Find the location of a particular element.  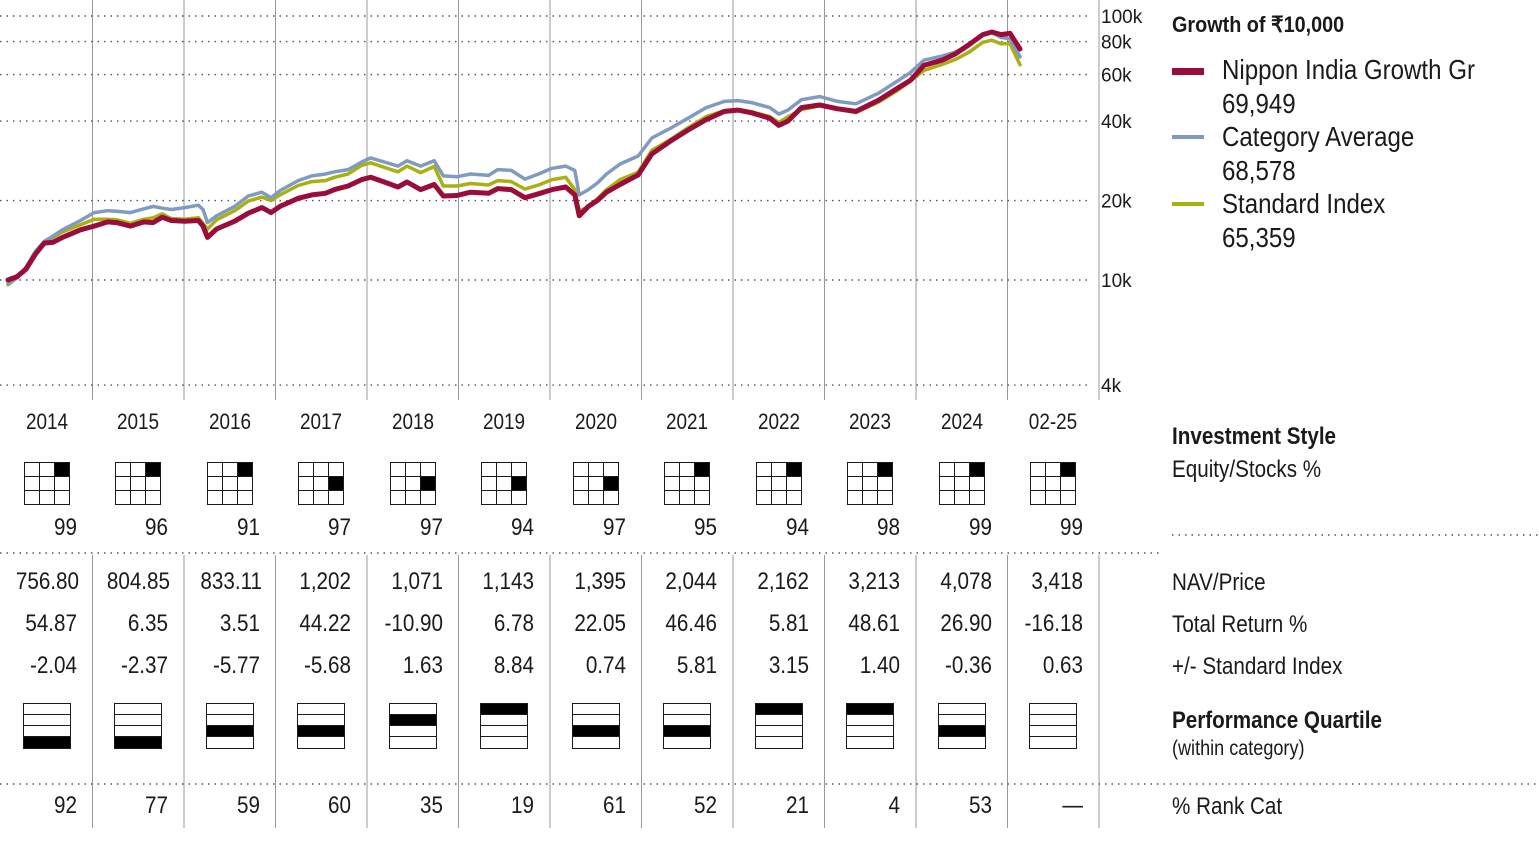

nav-value: 1,202 is located at coordinates (325, 581).